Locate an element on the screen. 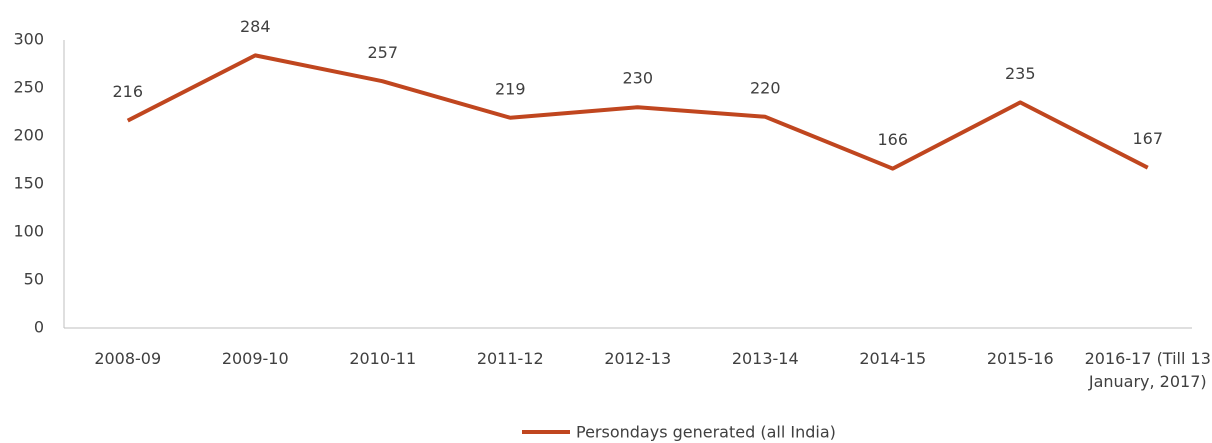 This screenshot has height=443, width=1212. data-label: 284 is located at coordinates (255, 26).